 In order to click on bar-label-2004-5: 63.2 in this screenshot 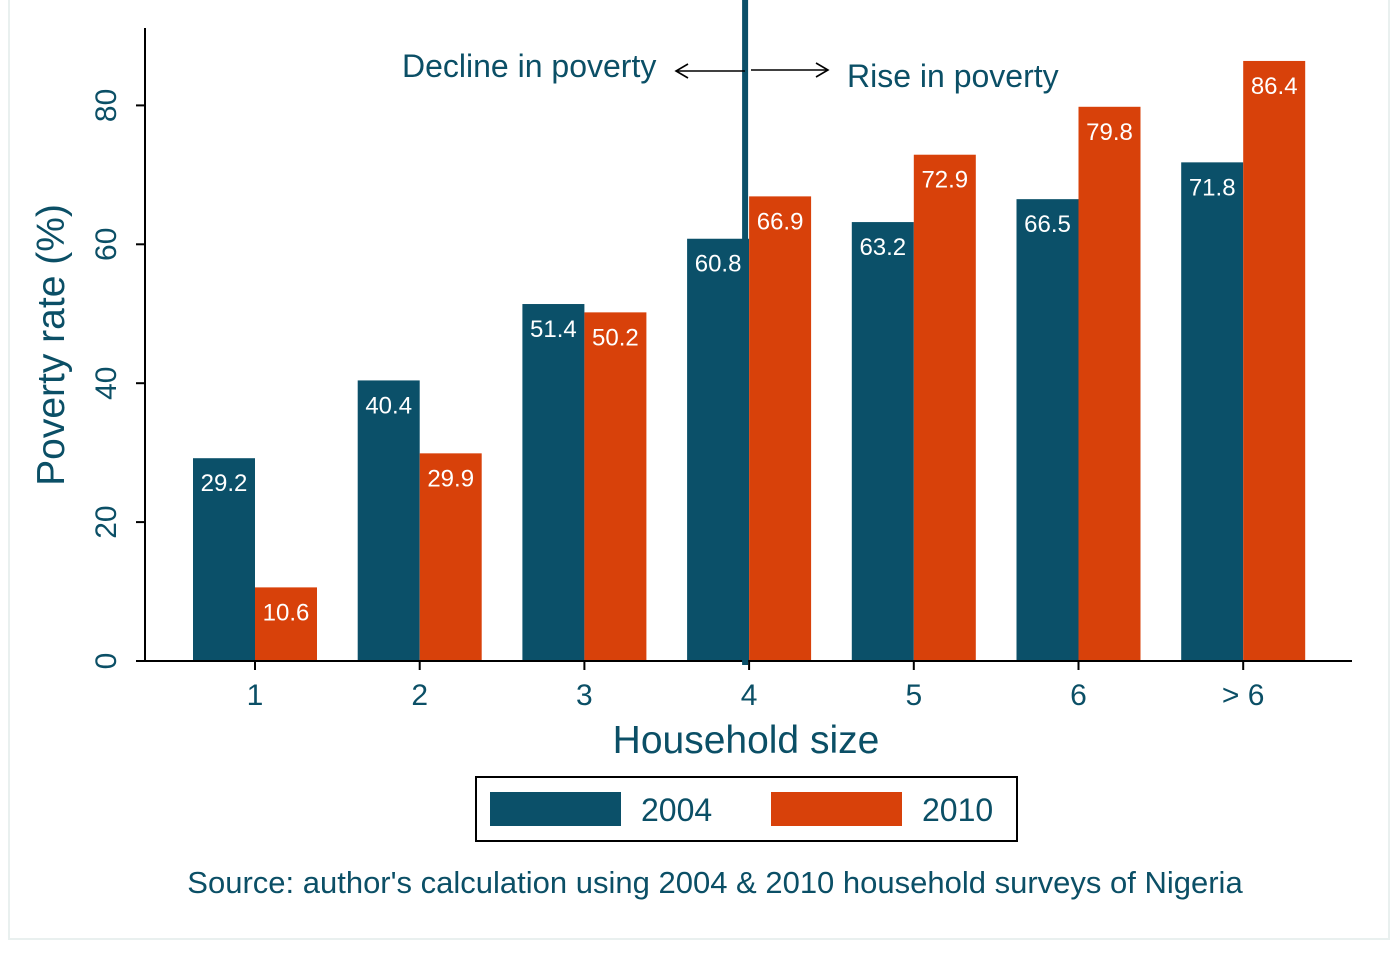, I will do `click(882, 247)`.